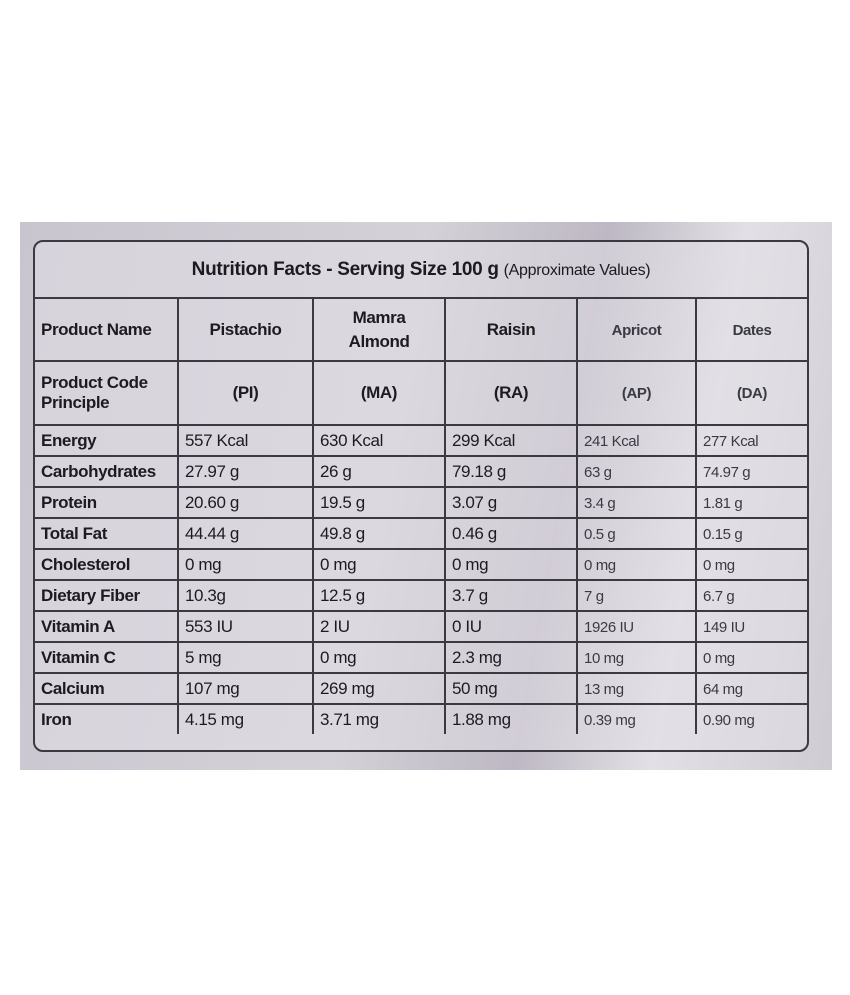  What do you see at coordinates (212, 688) in the screenshot?
I see `cell-text: 107 mg` at bounding box center [212, 688].